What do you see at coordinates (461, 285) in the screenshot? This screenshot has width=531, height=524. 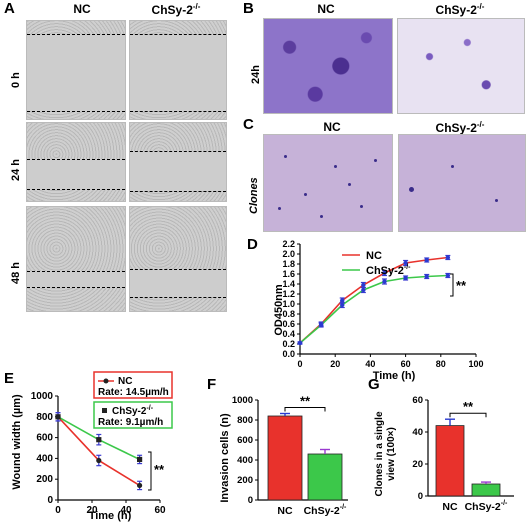 I see `panel-d-sig: **` at bounding box center [461, 285].